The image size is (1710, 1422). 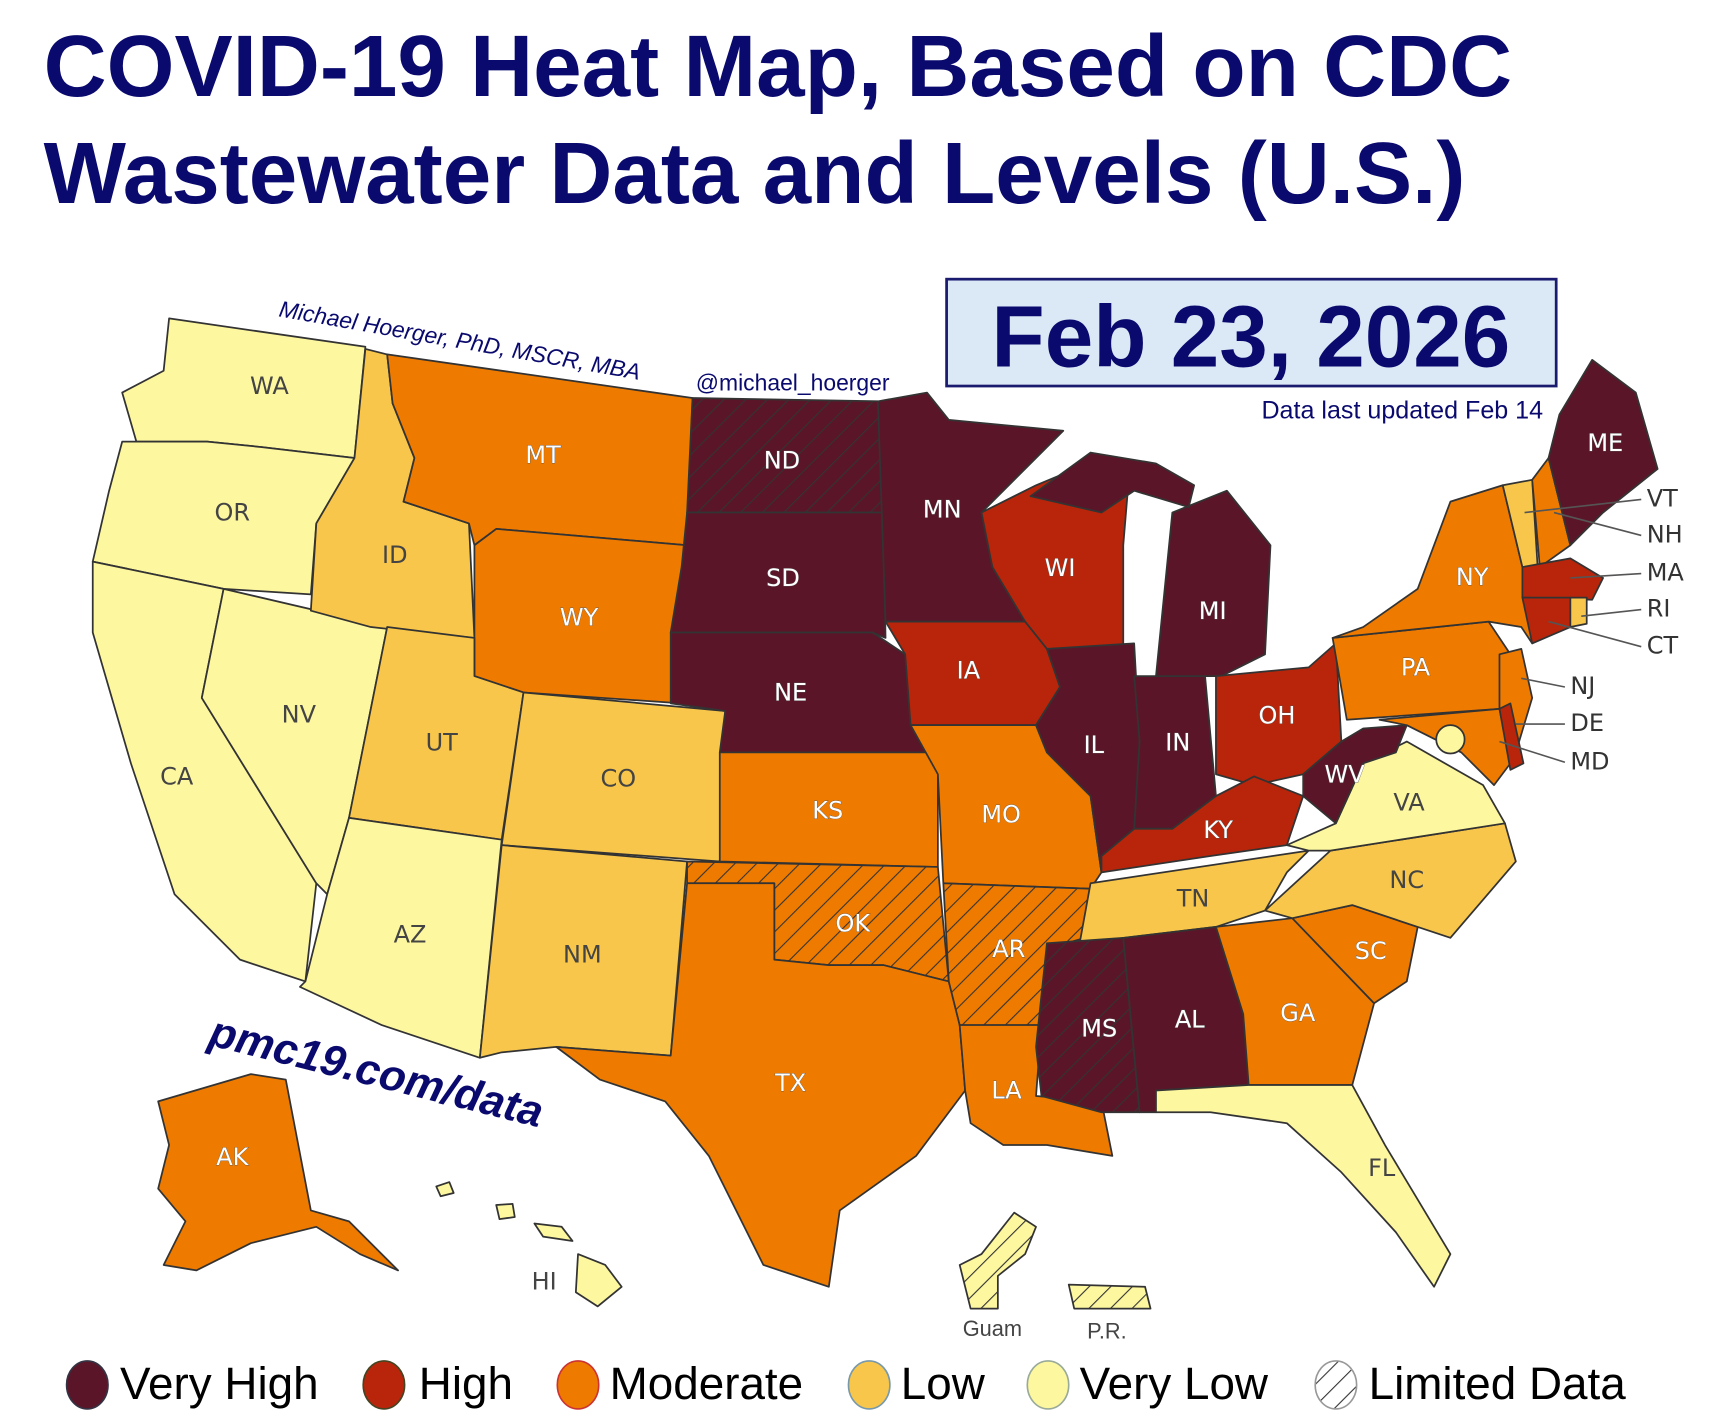 What do you see at coordinates (761, 1085) in the screenshot?
I see `state-tx` at bounding box center [761, 1085].